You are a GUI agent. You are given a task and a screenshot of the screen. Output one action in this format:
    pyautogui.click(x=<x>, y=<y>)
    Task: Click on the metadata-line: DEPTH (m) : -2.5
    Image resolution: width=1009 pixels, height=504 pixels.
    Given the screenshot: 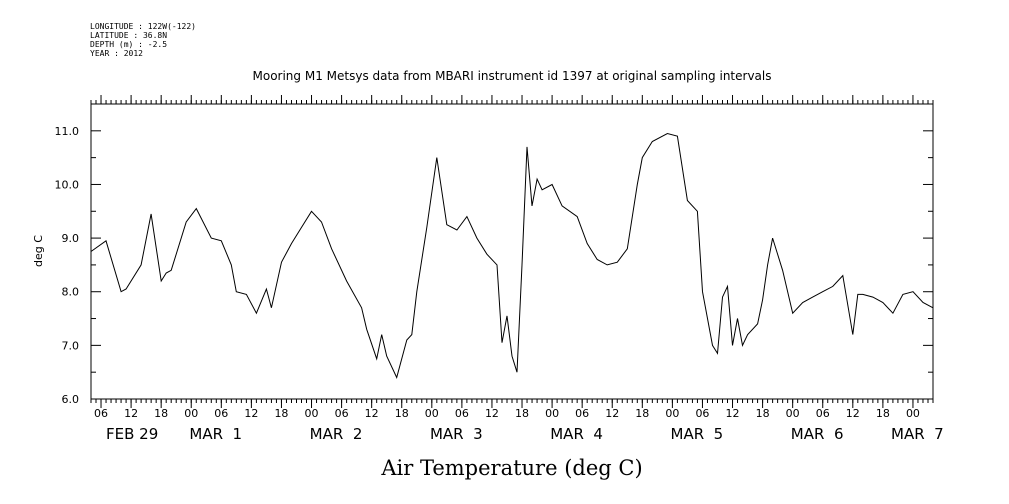 What is the action you would take?
    pyautogui.click(x=128, y=44)
    